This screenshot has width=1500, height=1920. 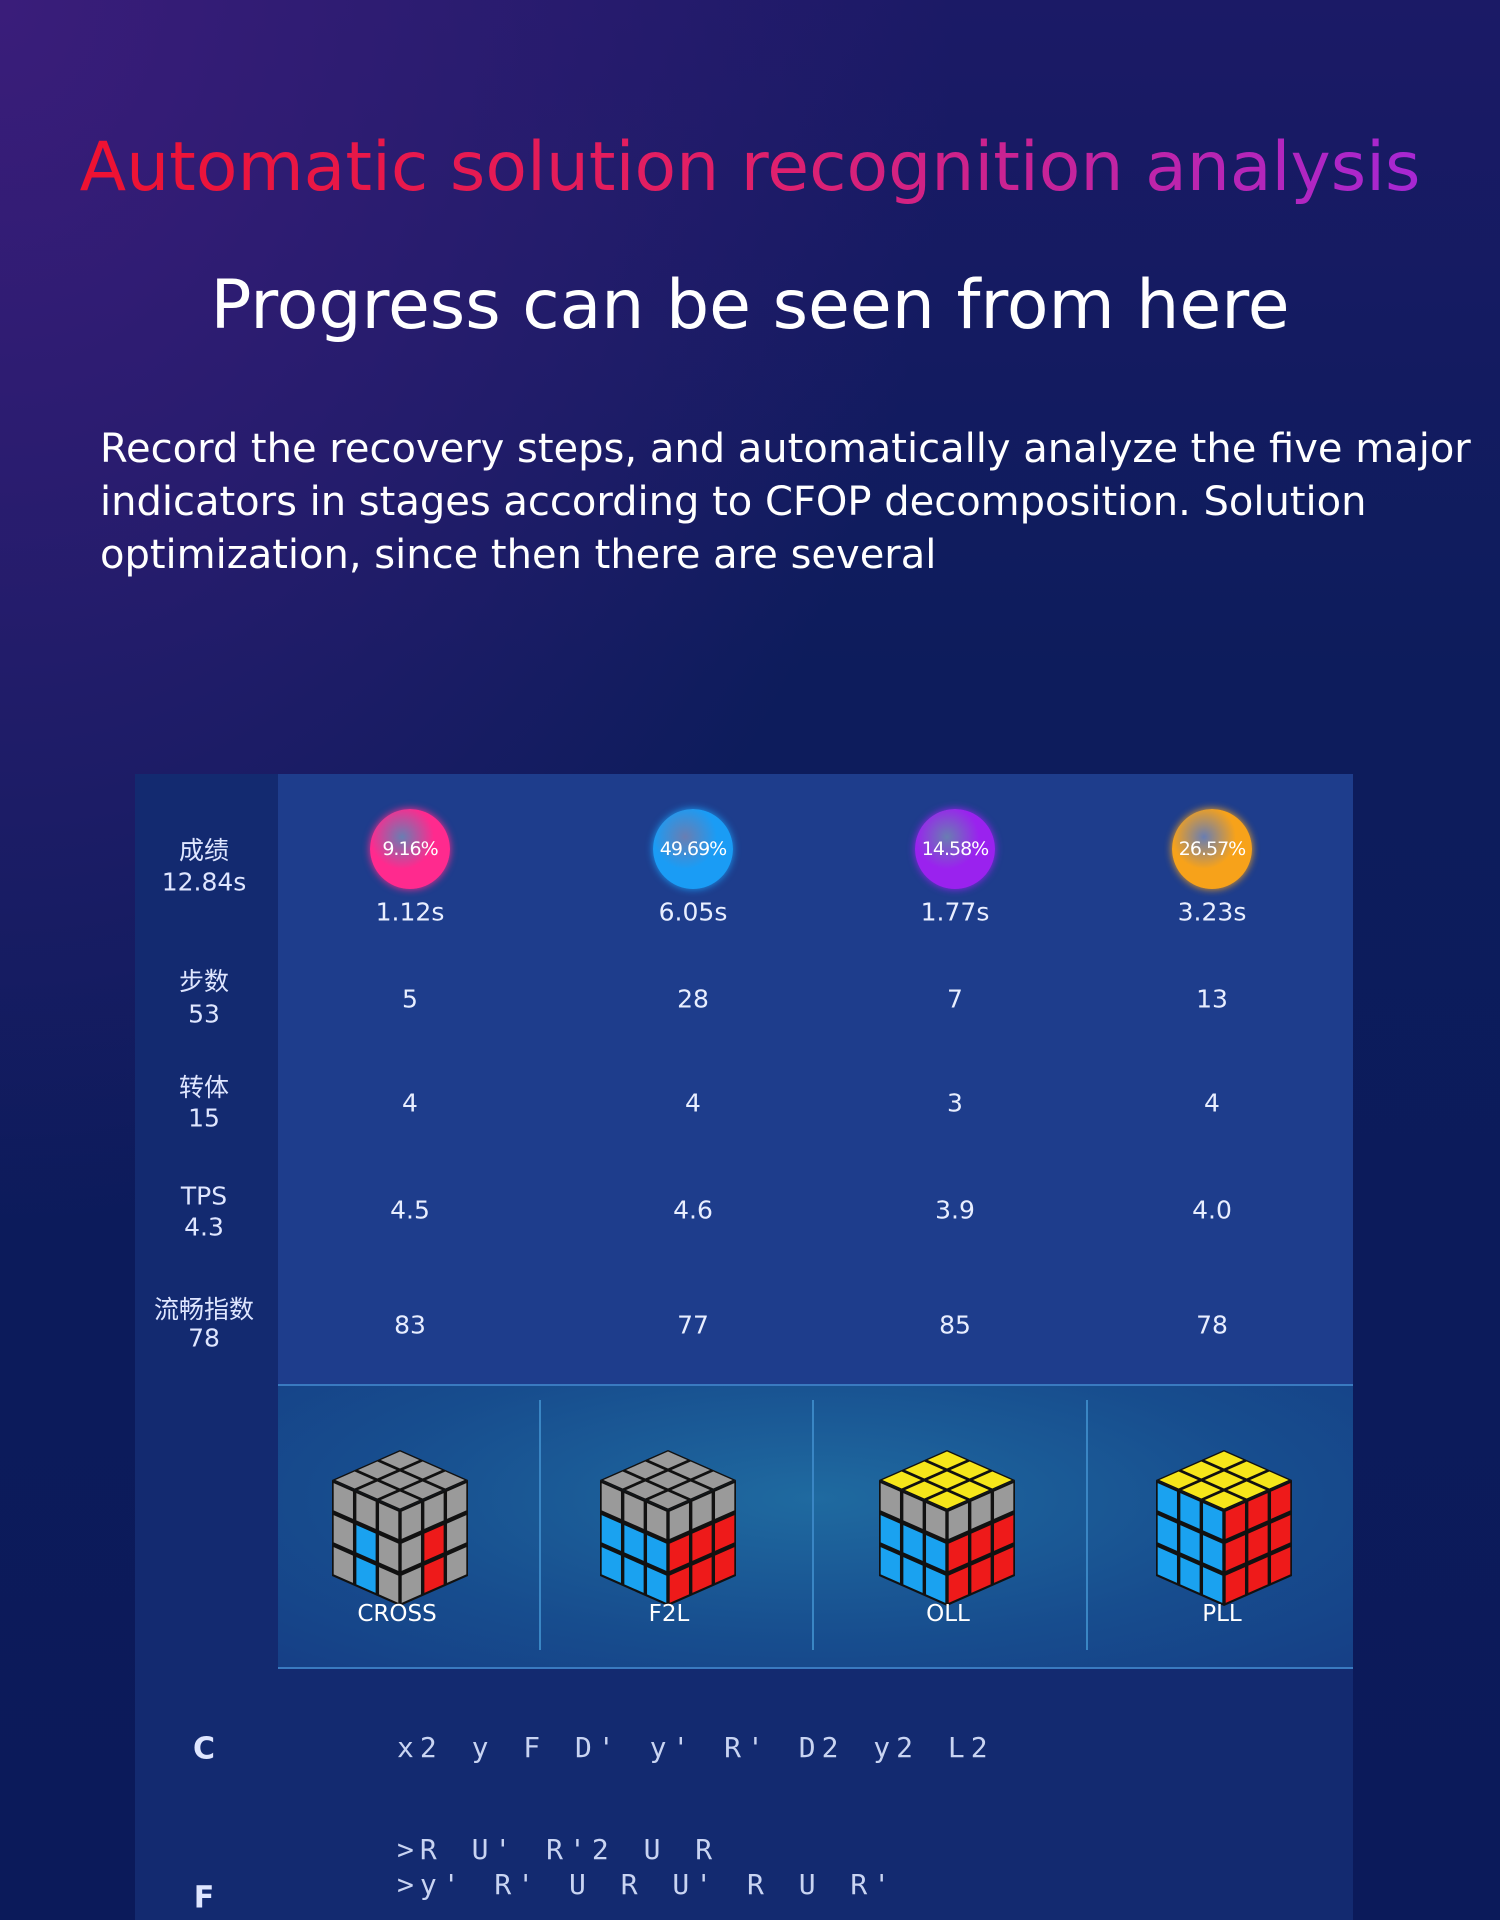 I want to click on solution-label: C, so click(x=204, y=1749).